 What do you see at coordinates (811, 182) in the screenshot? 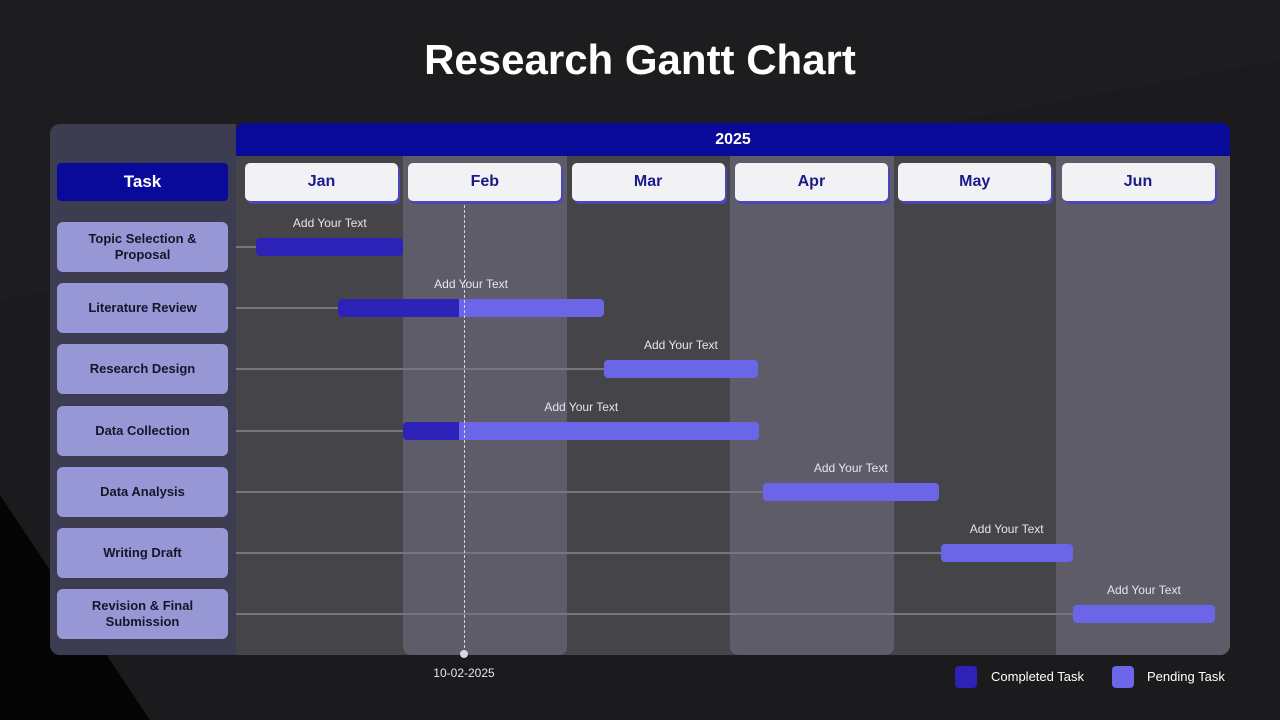
I see `month-header-apr: Apr` at bounding box center [811, 182].